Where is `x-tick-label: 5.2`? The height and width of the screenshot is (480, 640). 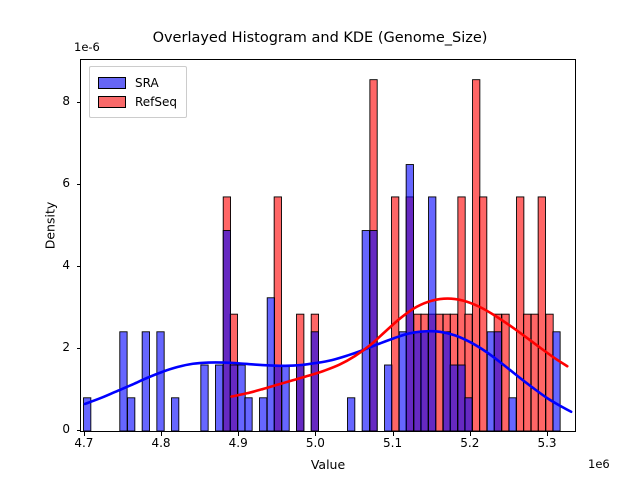
x-tick-label: 5.2 is located at coordinates (470, 443).